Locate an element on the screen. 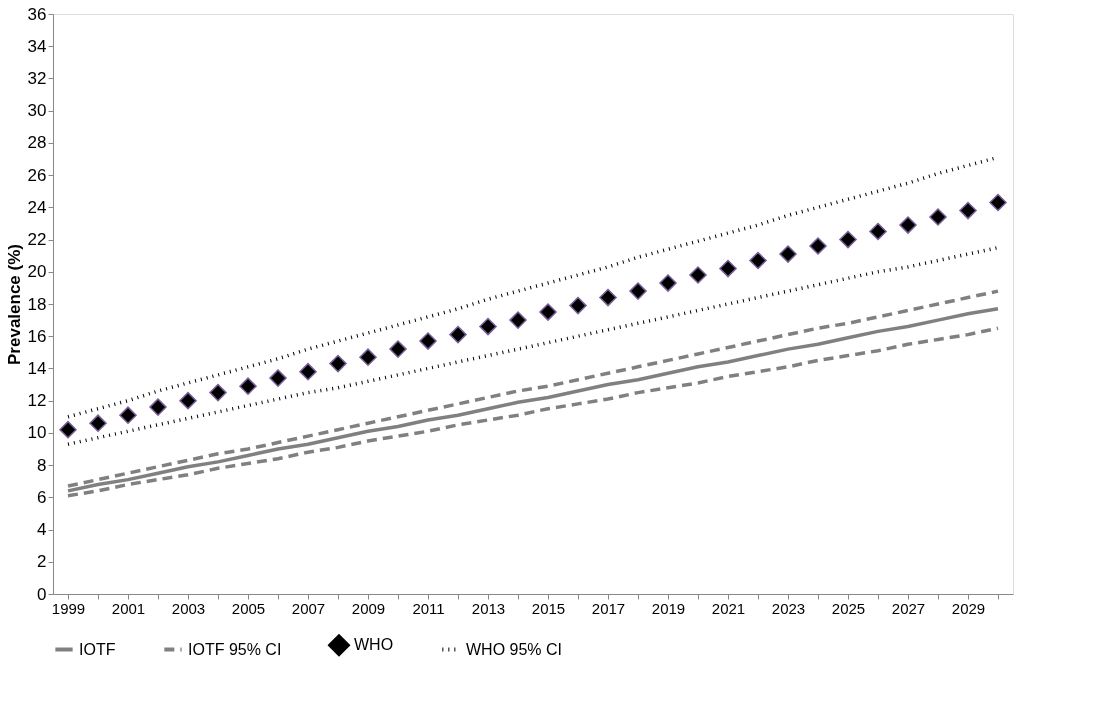  y-tick-label: 34 is located at coordinates (37, 46).